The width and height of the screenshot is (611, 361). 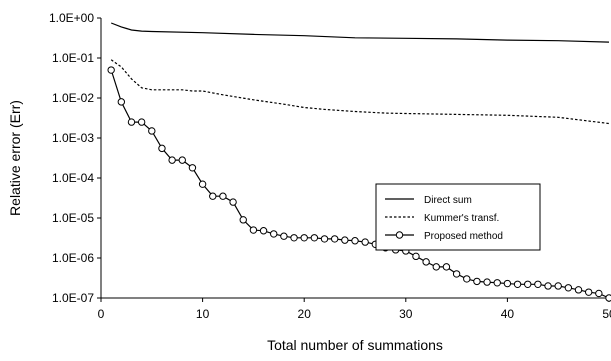 What do you see at coordinates (606, 314) in the screenshot?
I see `x-tick-label: 50` at bounding box center [606, 314].